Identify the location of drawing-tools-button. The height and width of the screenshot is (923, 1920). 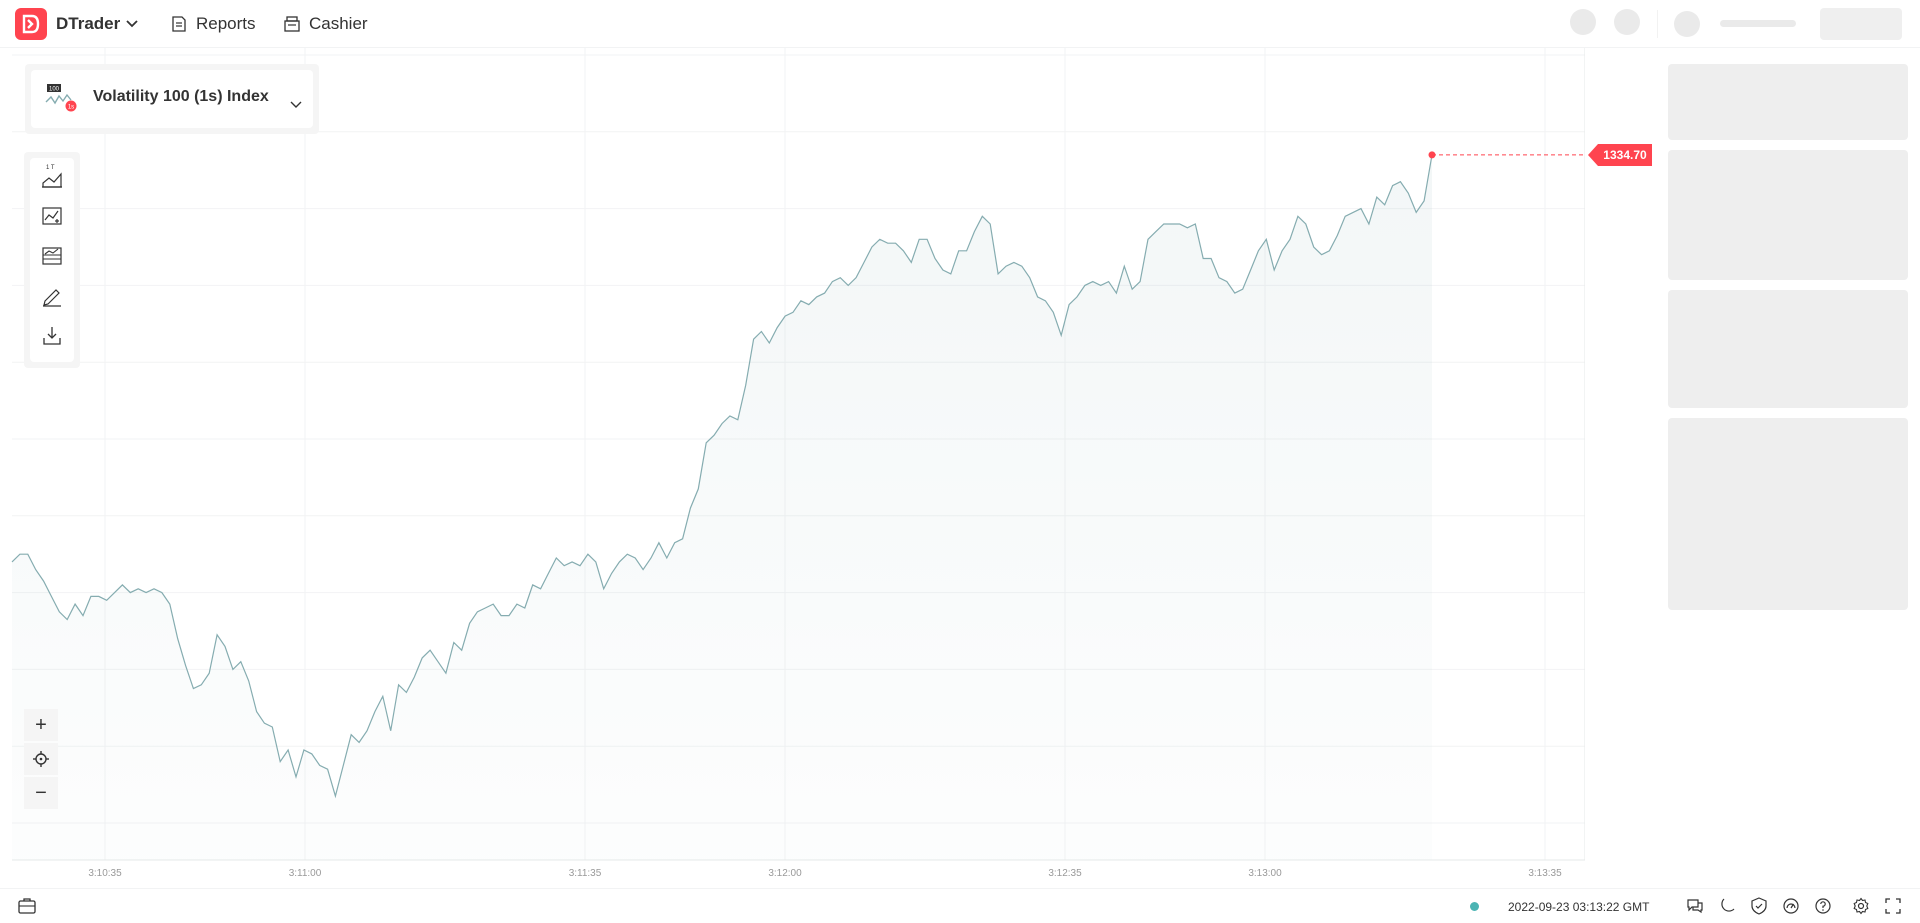
(52, 296).